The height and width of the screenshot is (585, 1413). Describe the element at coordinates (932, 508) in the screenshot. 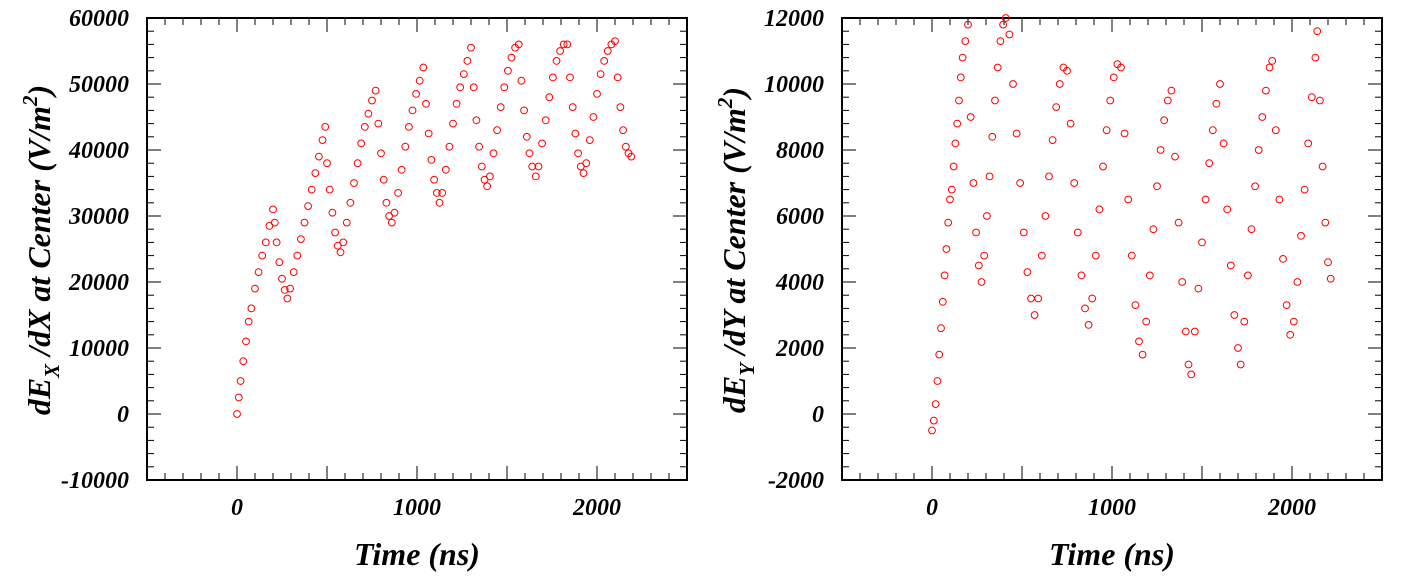

I see `right-x-tick-label: 0` at that location.